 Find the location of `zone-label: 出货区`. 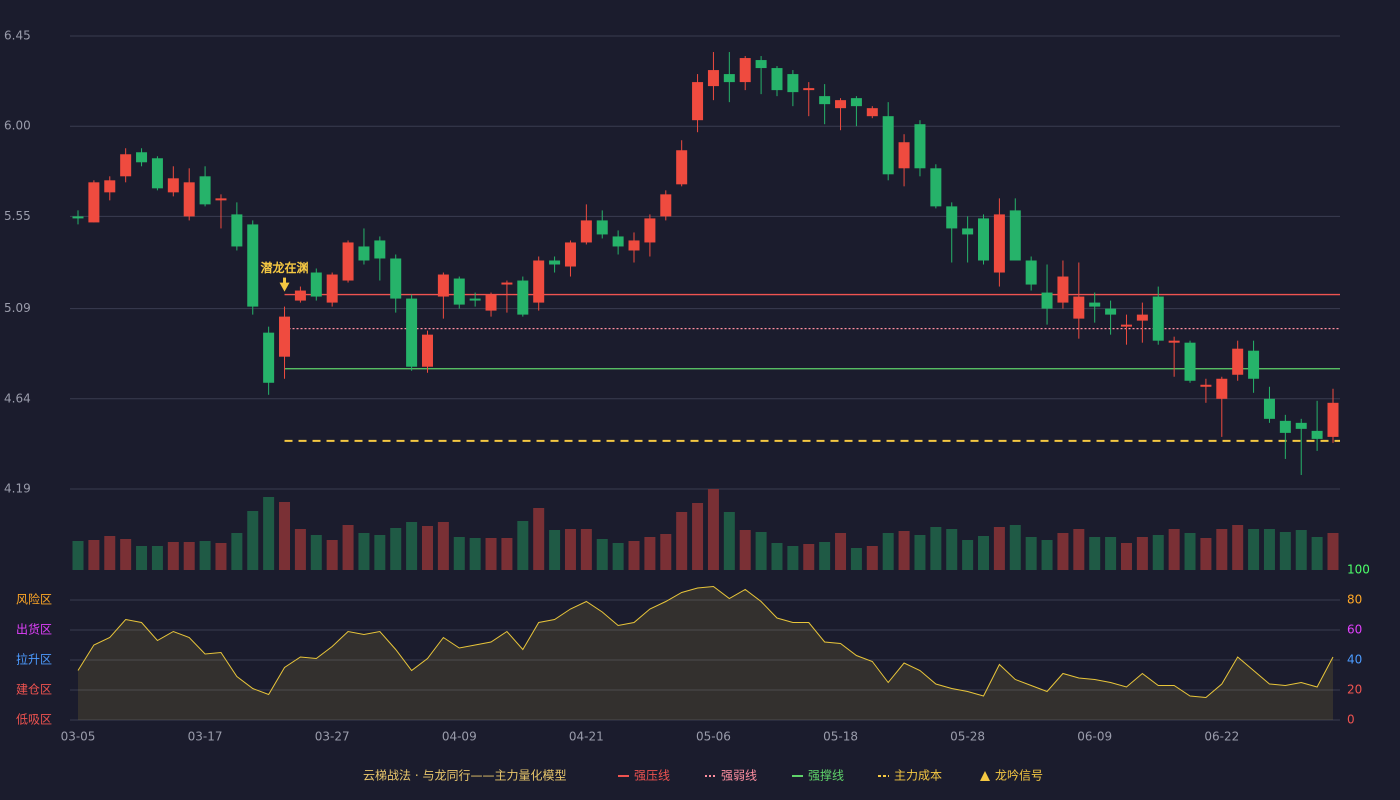

zone-label: 出货区 is located at coordinates (34, 629).